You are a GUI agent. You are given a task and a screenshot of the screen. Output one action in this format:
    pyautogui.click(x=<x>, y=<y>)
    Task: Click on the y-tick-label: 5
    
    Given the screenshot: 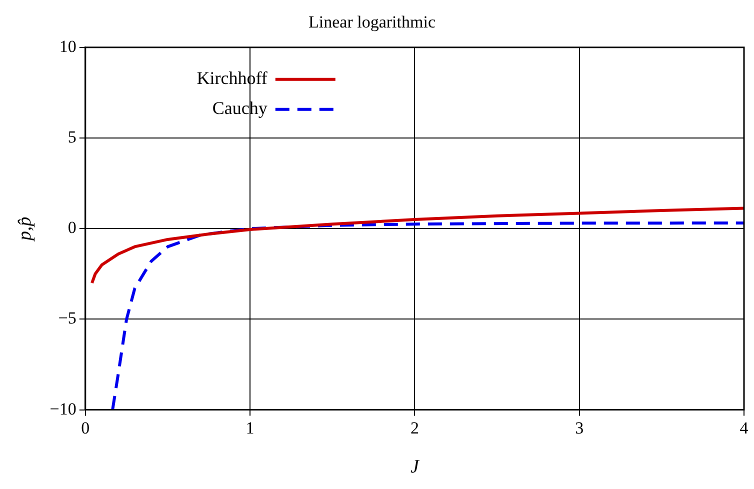 What is the action you would take?
    pyautogui.click(x=72, y=136)
    